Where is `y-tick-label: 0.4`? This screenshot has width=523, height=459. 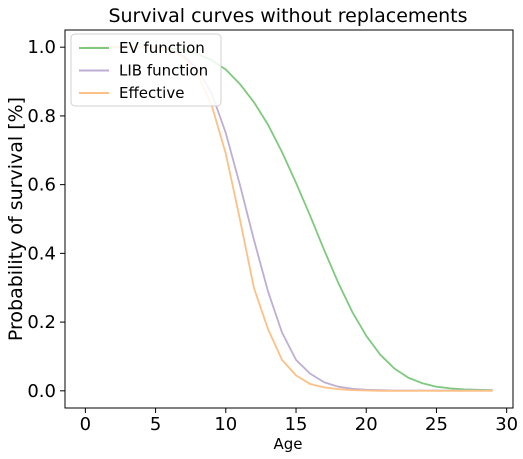 y-tick-label: 0.4 is located at coordinates (41, 253).